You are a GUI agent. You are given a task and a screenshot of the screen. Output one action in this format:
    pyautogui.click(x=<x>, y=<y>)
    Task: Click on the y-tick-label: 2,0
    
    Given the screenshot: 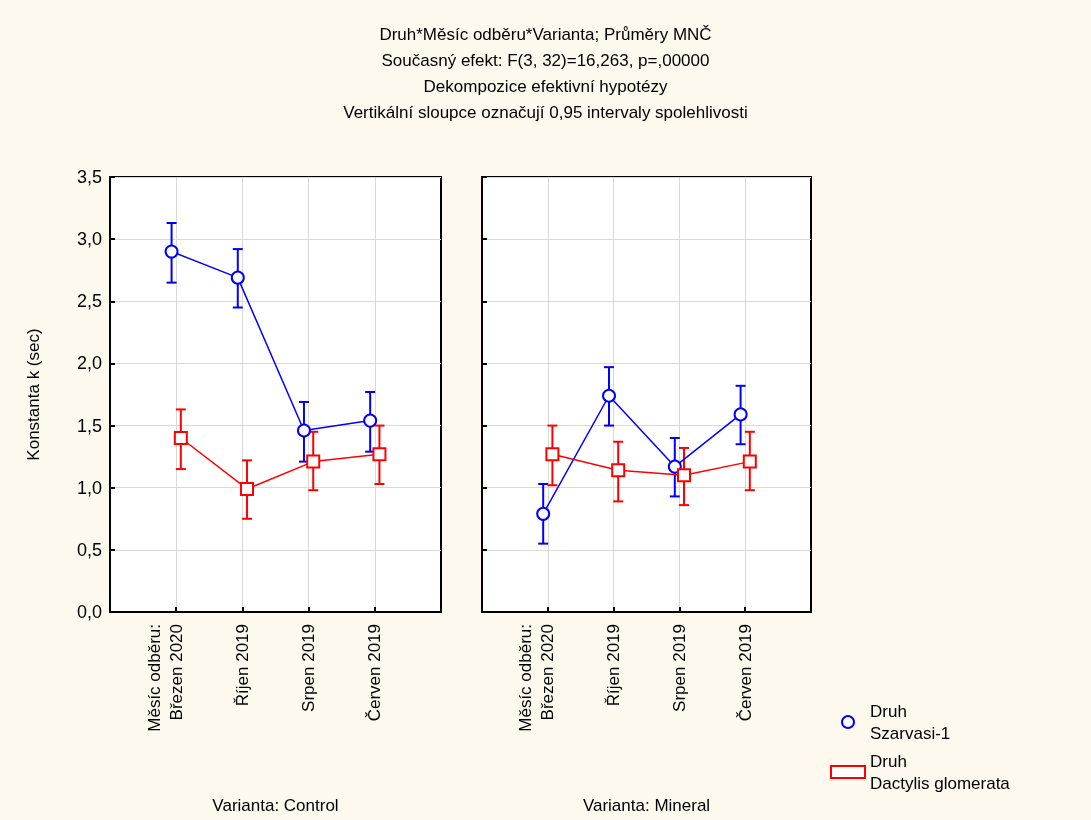 What is the action you would take?
    pyautogui.click(x=89, y=363)
    